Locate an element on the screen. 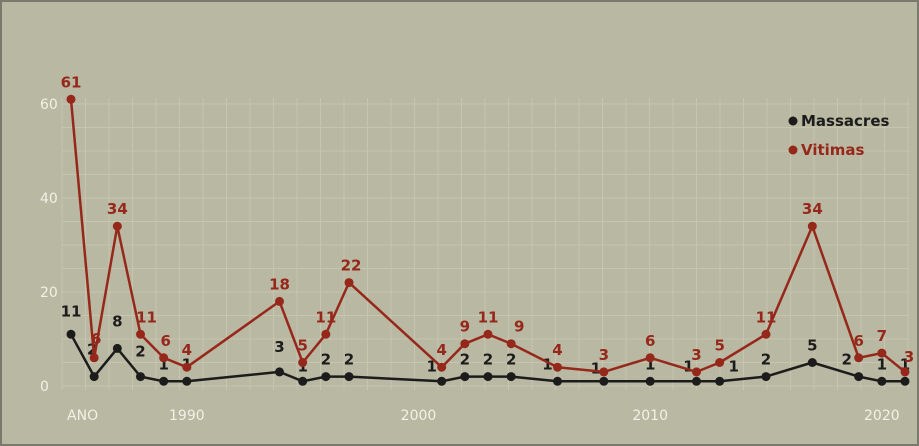 The image size is (919, 446). y-tick-label: 0 is located at coordinates (44, 387).